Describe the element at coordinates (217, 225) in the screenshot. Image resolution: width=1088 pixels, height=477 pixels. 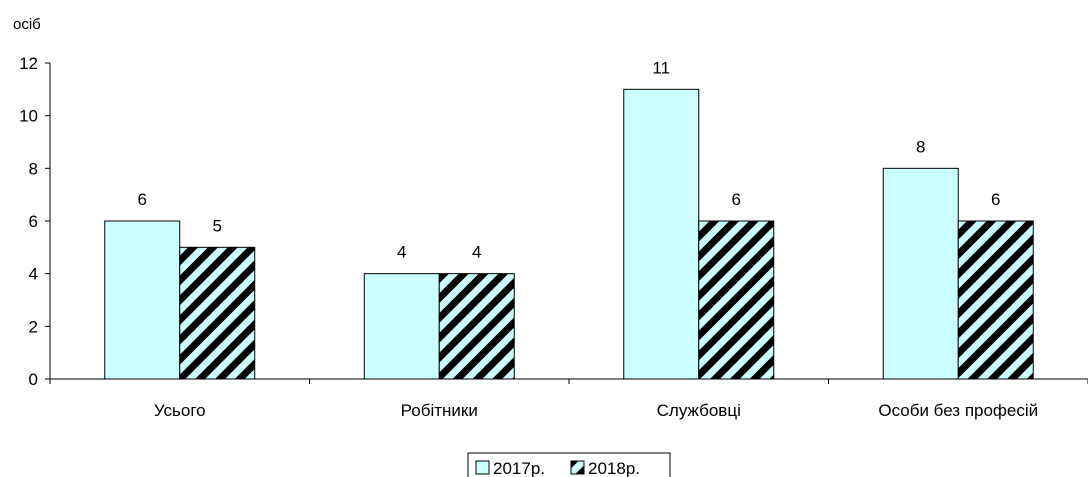
I see `data-label: 5` at that location.